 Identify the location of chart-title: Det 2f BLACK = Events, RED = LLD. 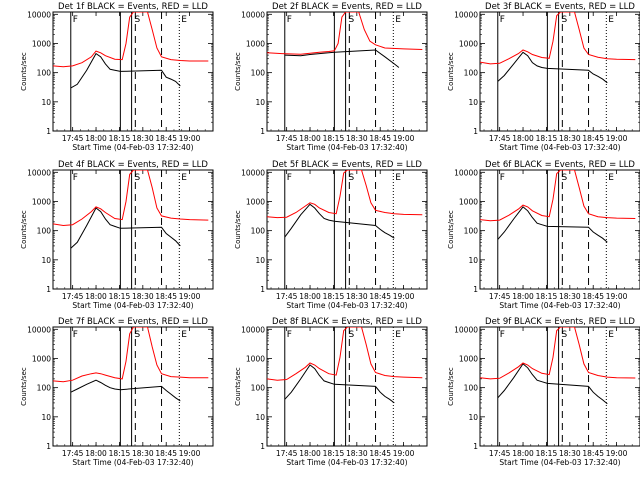
(347, 7).